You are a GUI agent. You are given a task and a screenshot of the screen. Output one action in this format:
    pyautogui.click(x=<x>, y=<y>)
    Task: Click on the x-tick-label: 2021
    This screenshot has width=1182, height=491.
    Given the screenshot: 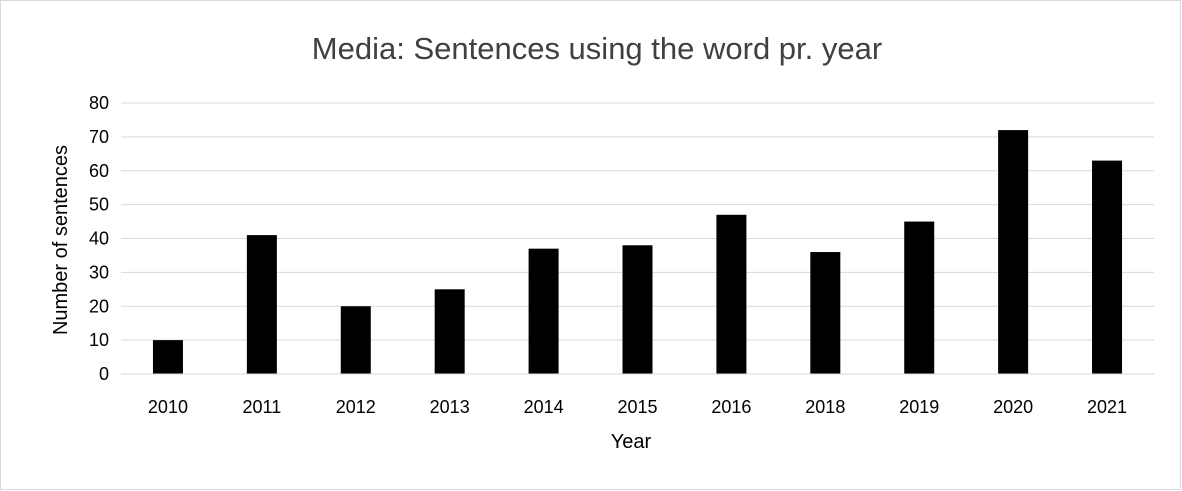 What is the action you would take?
    pyautogui.click(x=1107, y=407)
    